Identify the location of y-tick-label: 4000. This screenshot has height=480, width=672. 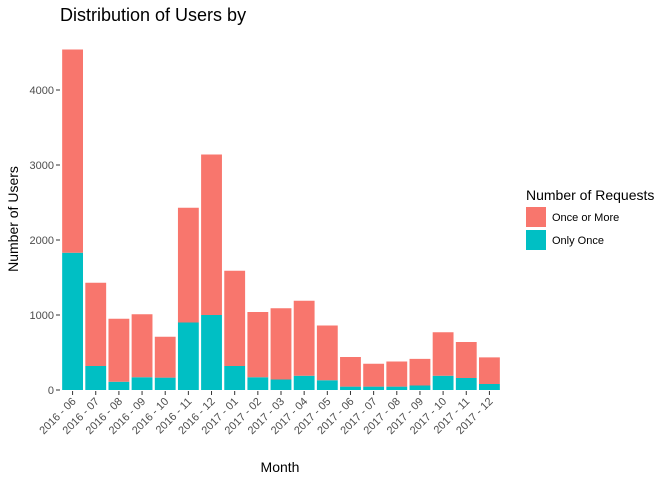
(42, 91).